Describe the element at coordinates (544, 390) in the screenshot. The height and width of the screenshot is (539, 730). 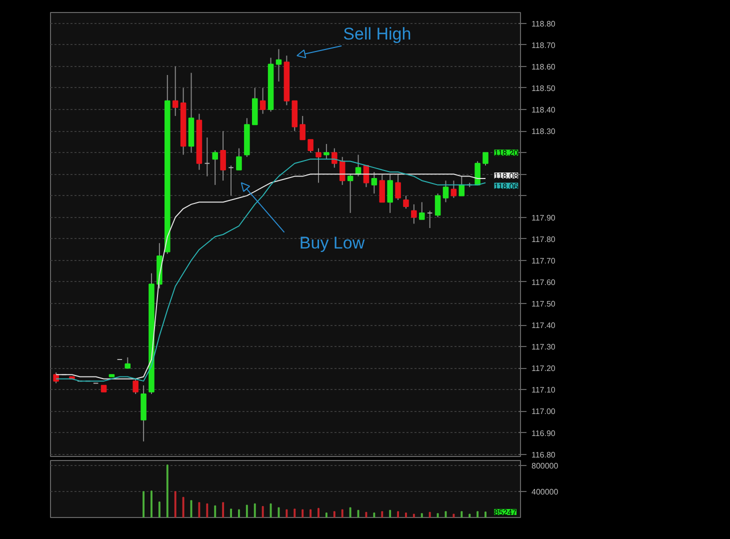
I see `y-tick-label: 117.10` at that location.